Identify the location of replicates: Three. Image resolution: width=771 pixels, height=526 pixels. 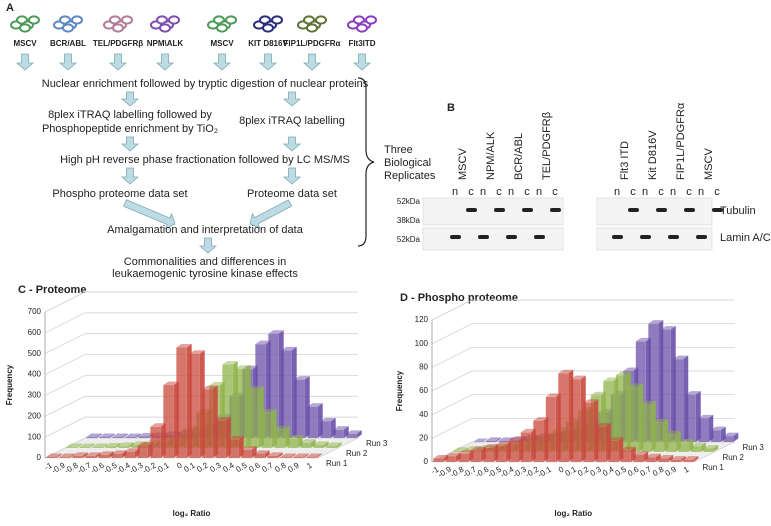
(398, 150).